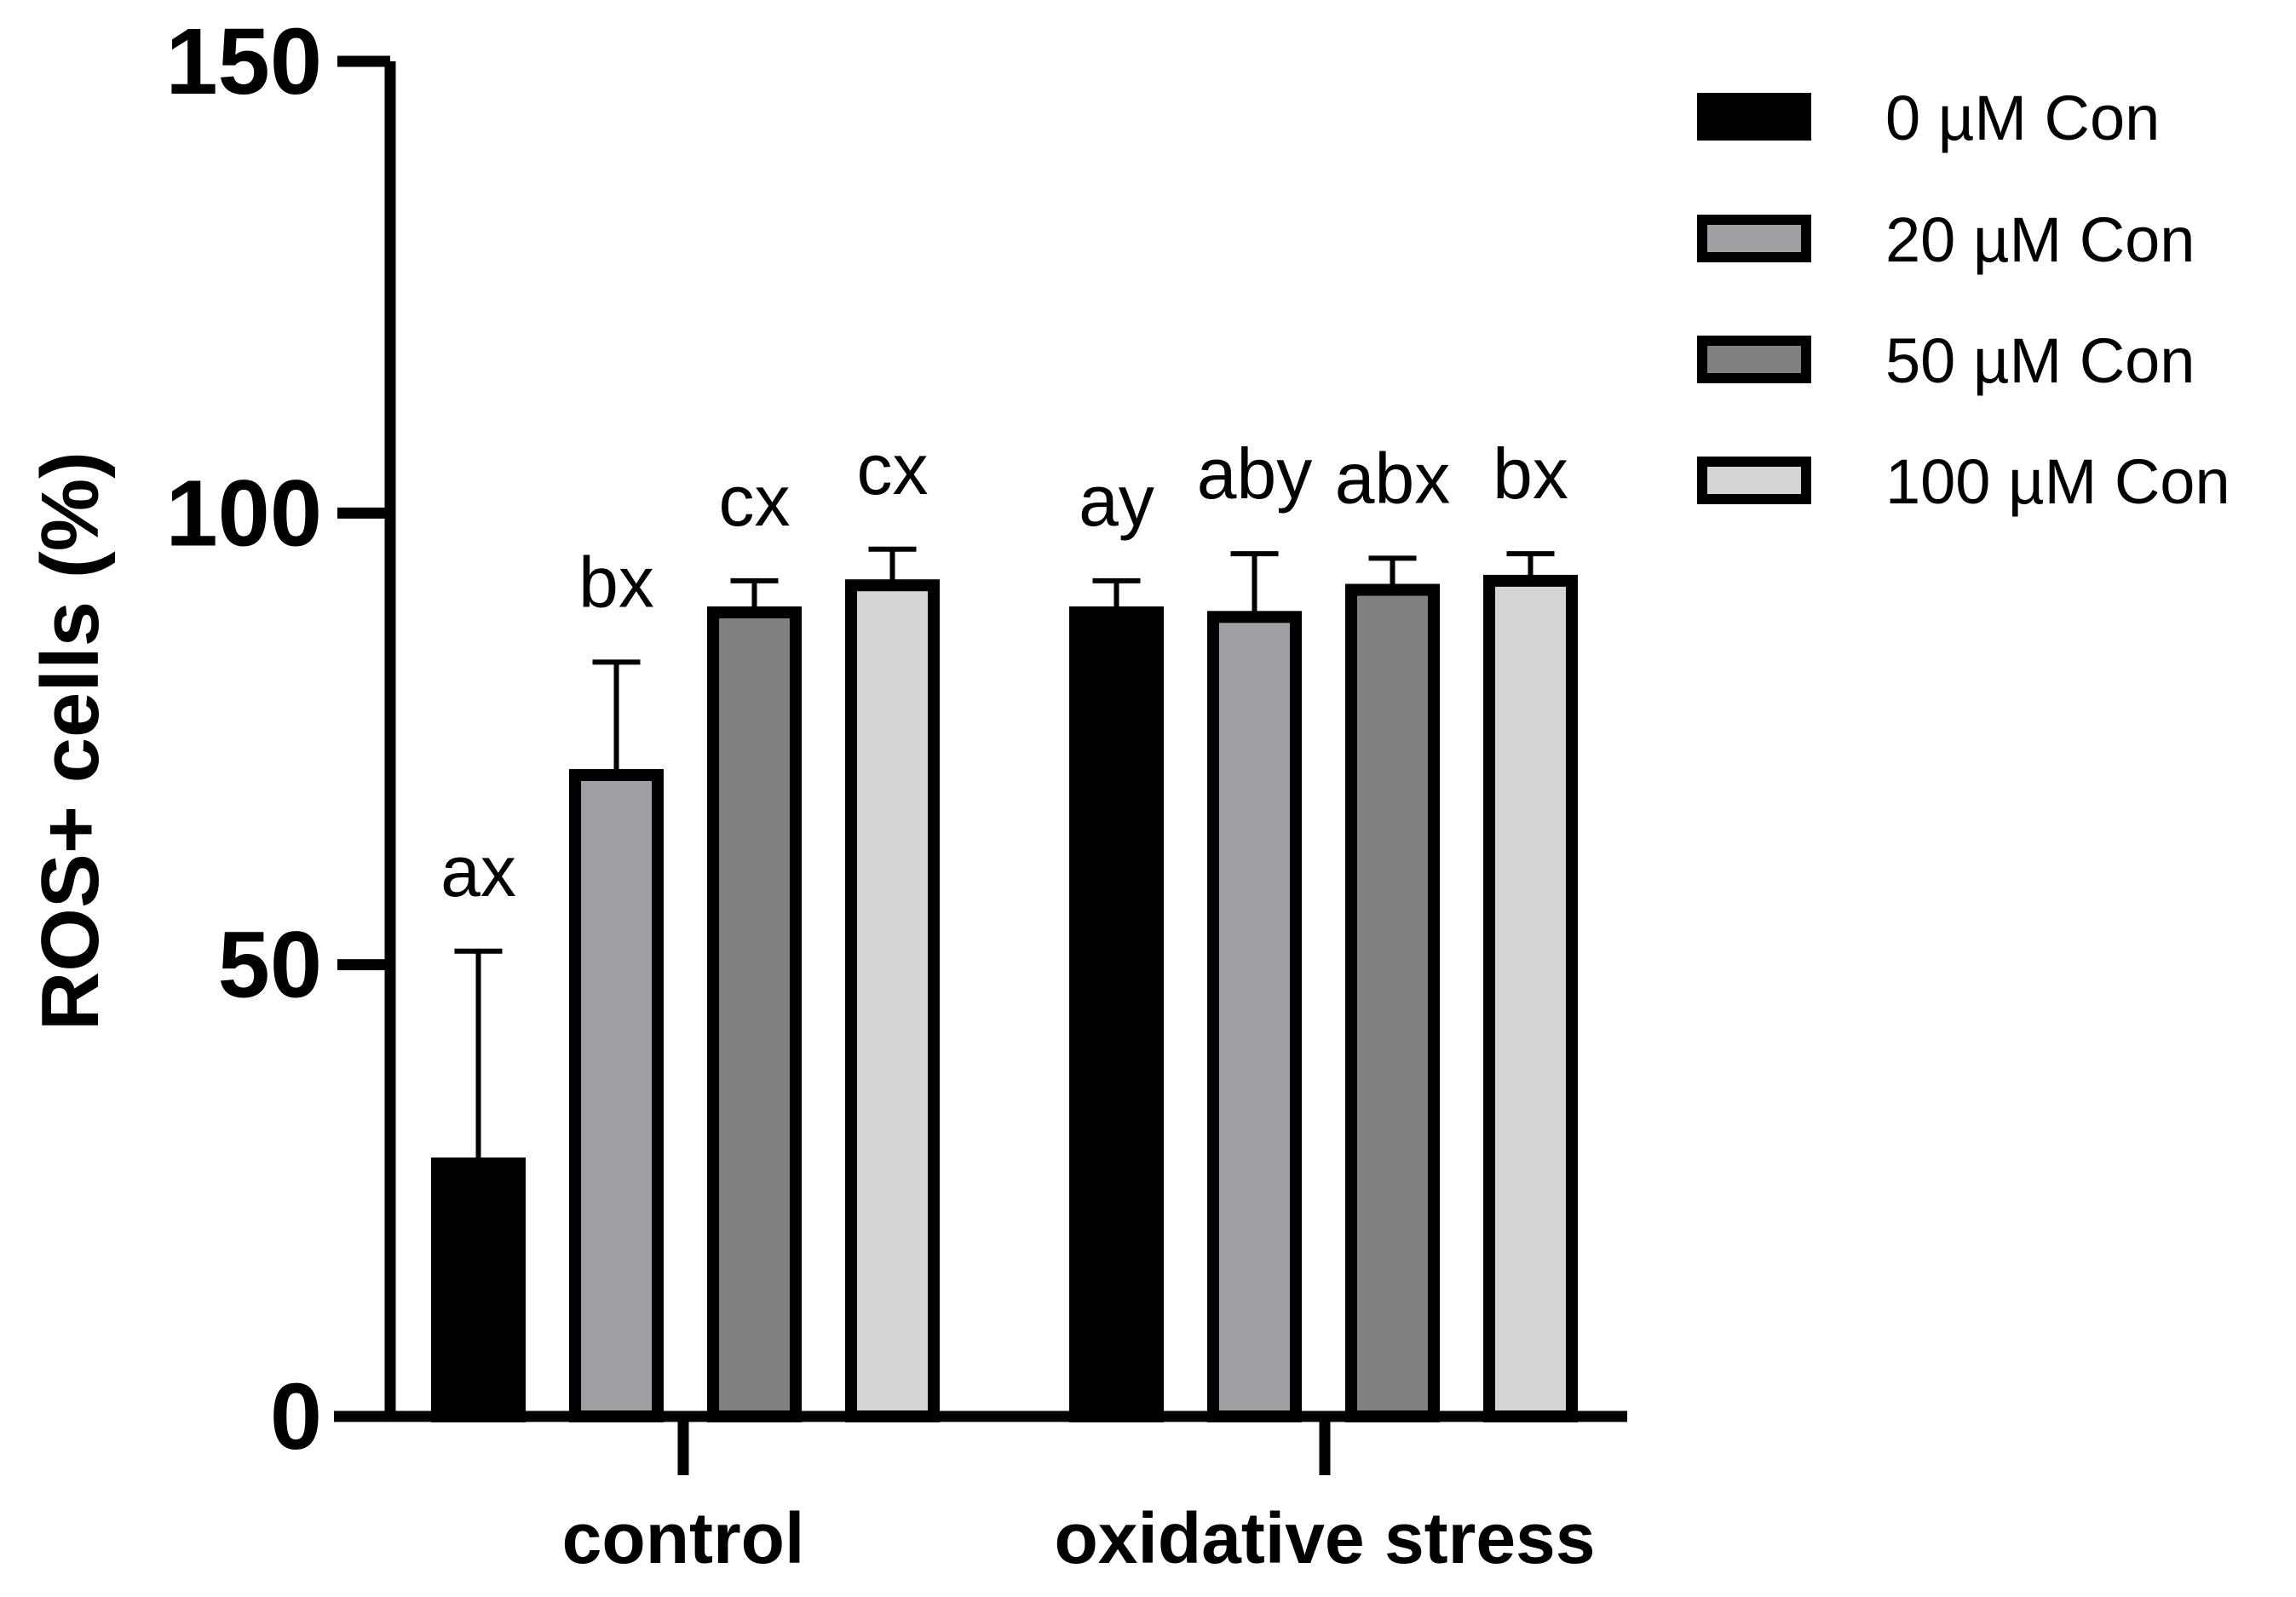 This screenshot has height=1597, width=2296. Describe the element at coordinates (1254, 474) in the screenshot. I see `significance-label: aby` at that location.